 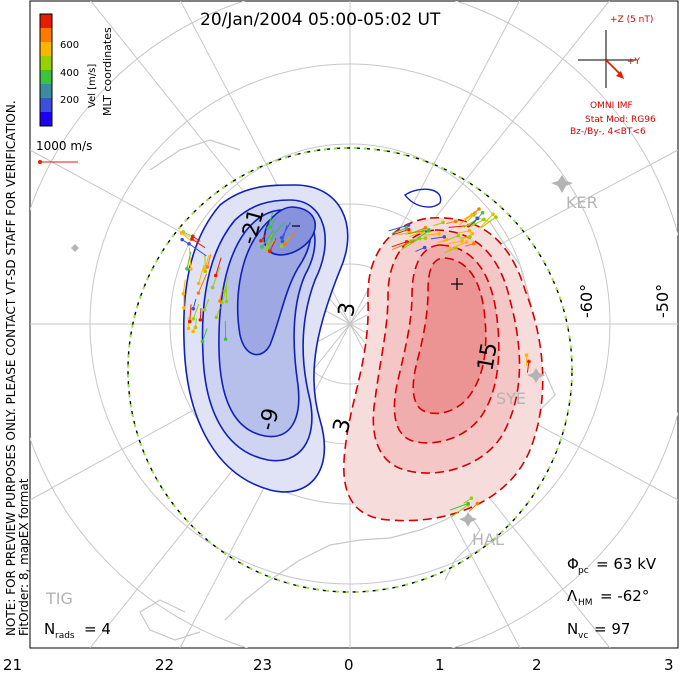 I want to click on contour-label: 3, so click(x=347, y=310).